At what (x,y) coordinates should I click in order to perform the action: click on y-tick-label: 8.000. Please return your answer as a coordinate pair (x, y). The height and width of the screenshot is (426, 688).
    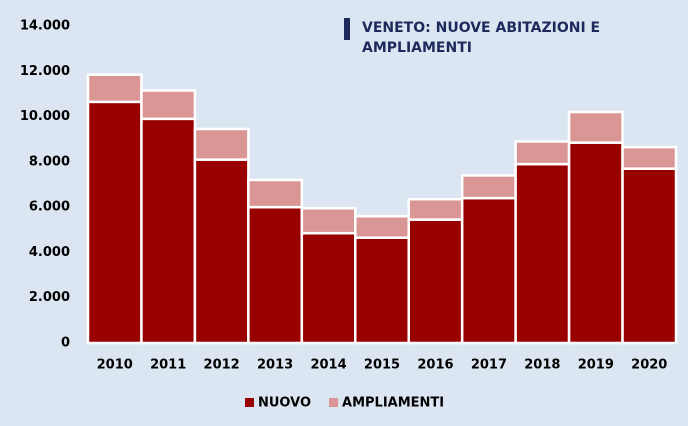
    Looking at the image, I should click on (49, 161).